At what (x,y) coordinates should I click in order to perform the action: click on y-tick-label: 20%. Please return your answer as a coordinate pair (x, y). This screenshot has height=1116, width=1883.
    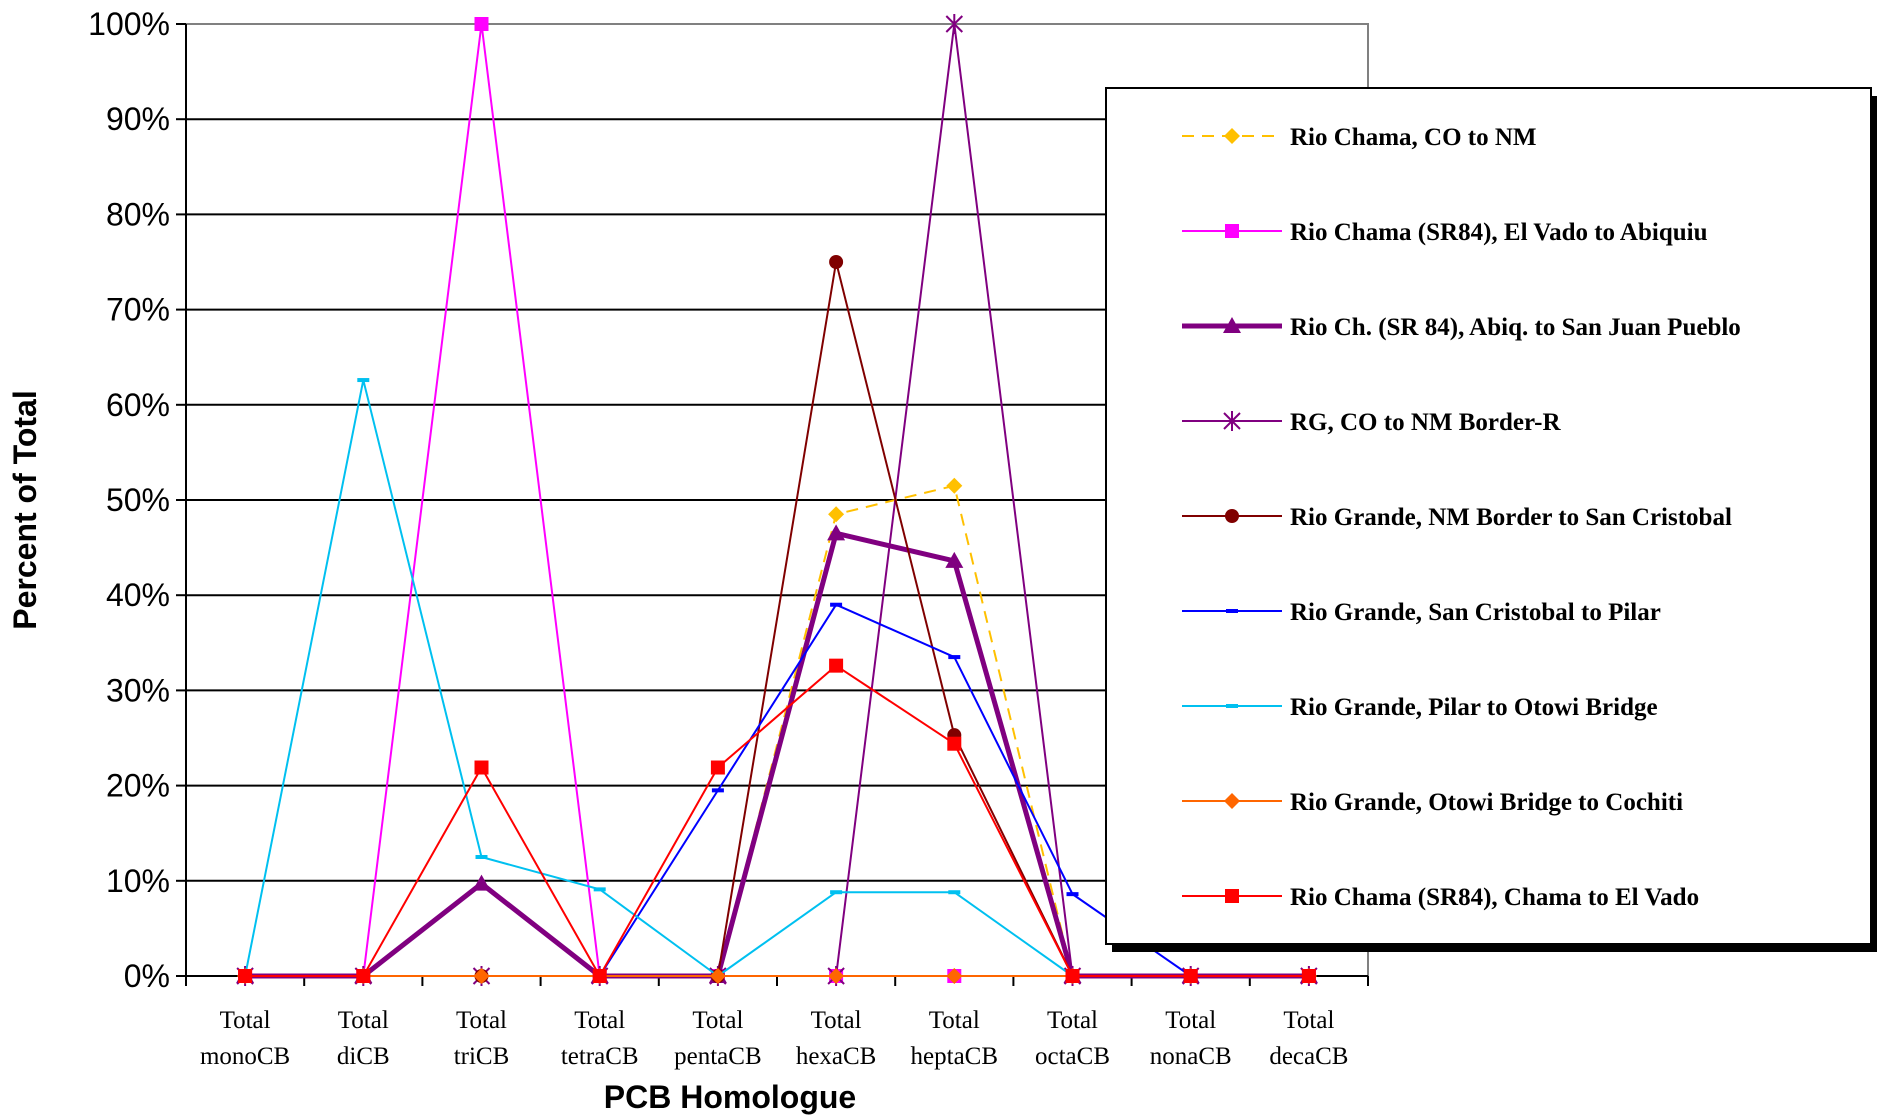
    Looking at the image, I should click on (138, 786).